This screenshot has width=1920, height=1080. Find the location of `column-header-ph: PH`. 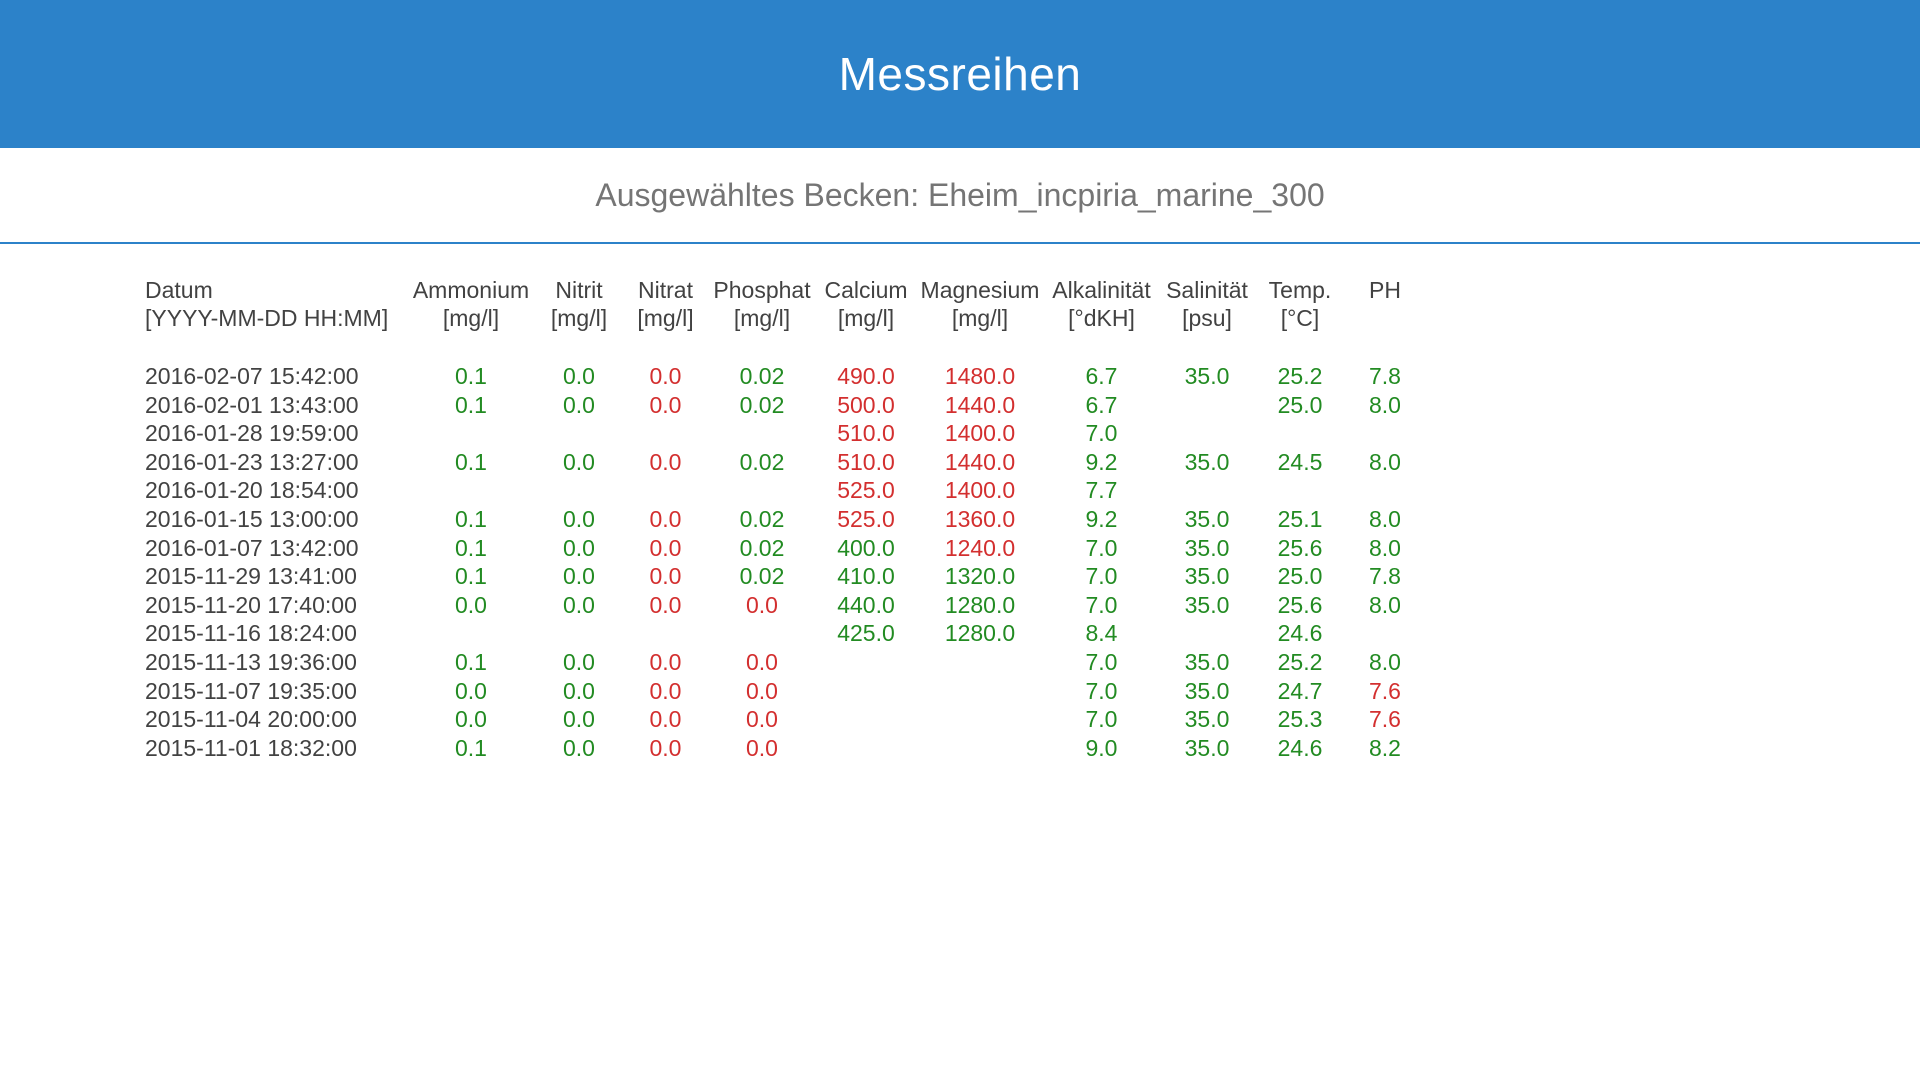

column-header-ph: PH is located at coordinates (1385, 290).